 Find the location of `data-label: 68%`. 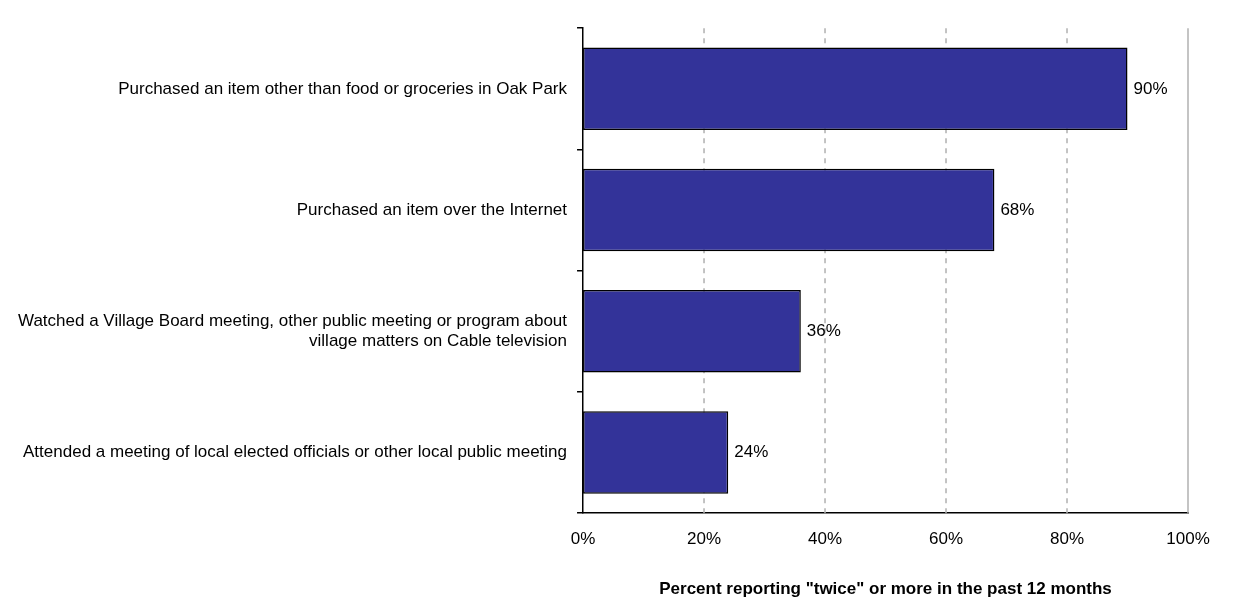

data-label: 68% is located at coordinates (1017, 209).